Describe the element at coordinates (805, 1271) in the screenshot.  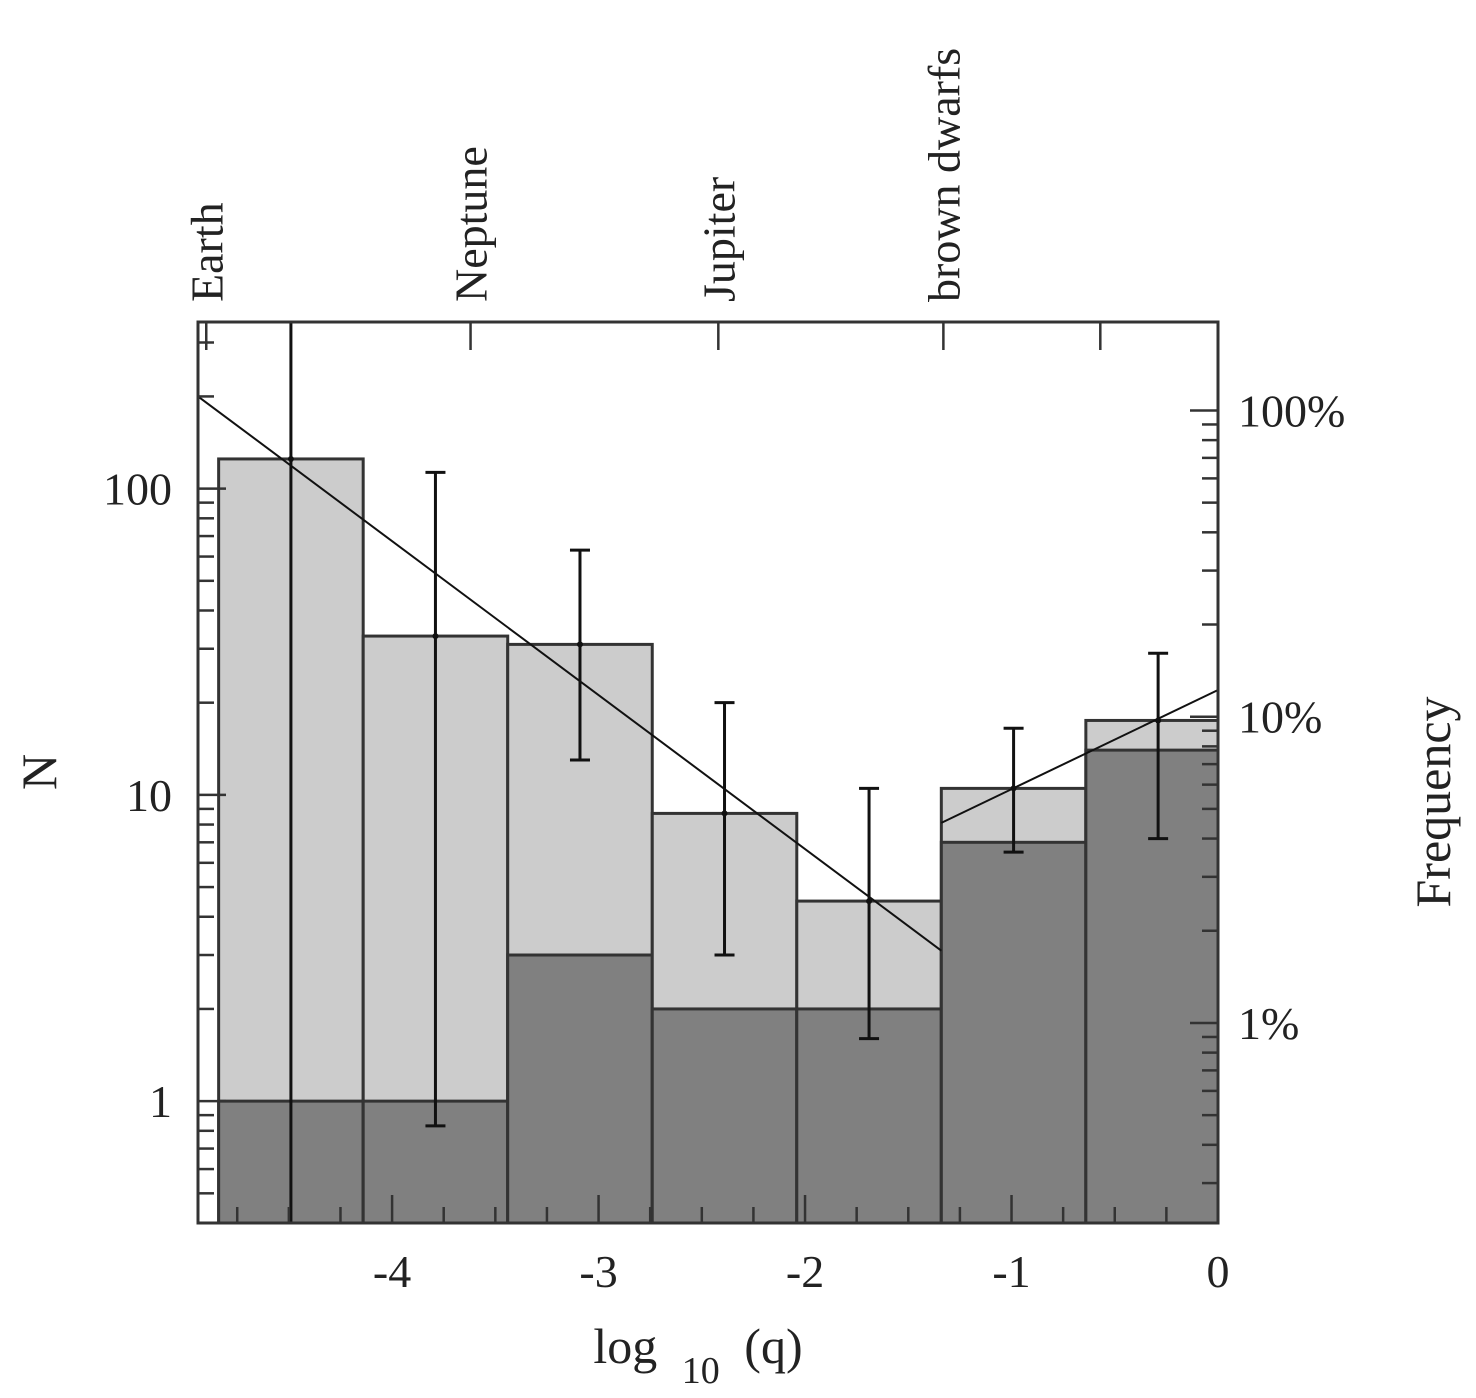
I see `x-tick-label: -2` at that location.